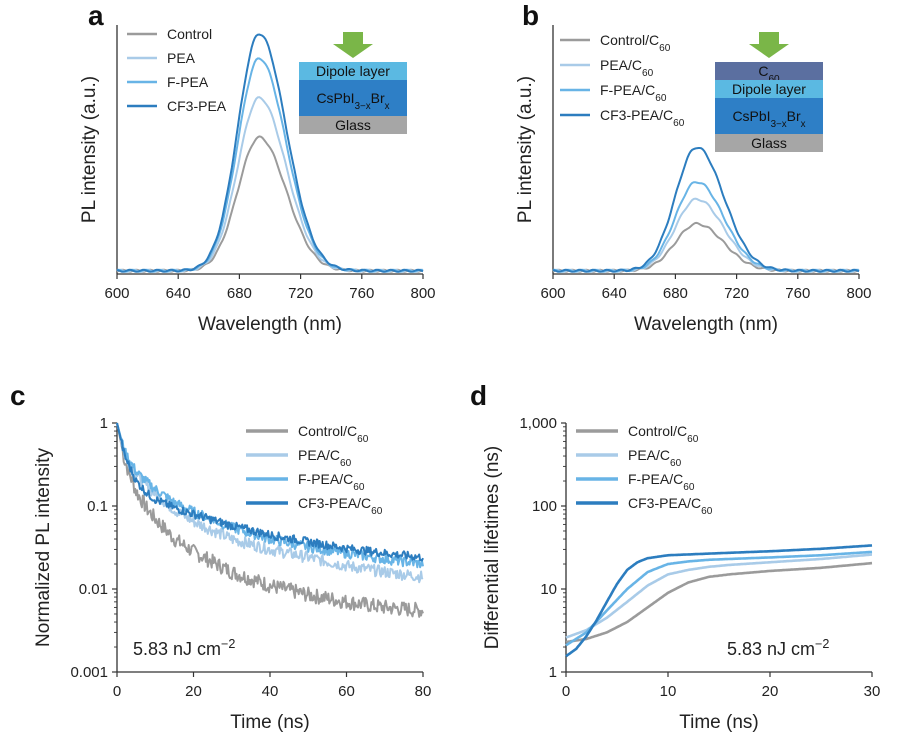  Describe the element at coordinates (719, 722) in the screenshot. I see `x-axis-label: Time (ns)` at that location.